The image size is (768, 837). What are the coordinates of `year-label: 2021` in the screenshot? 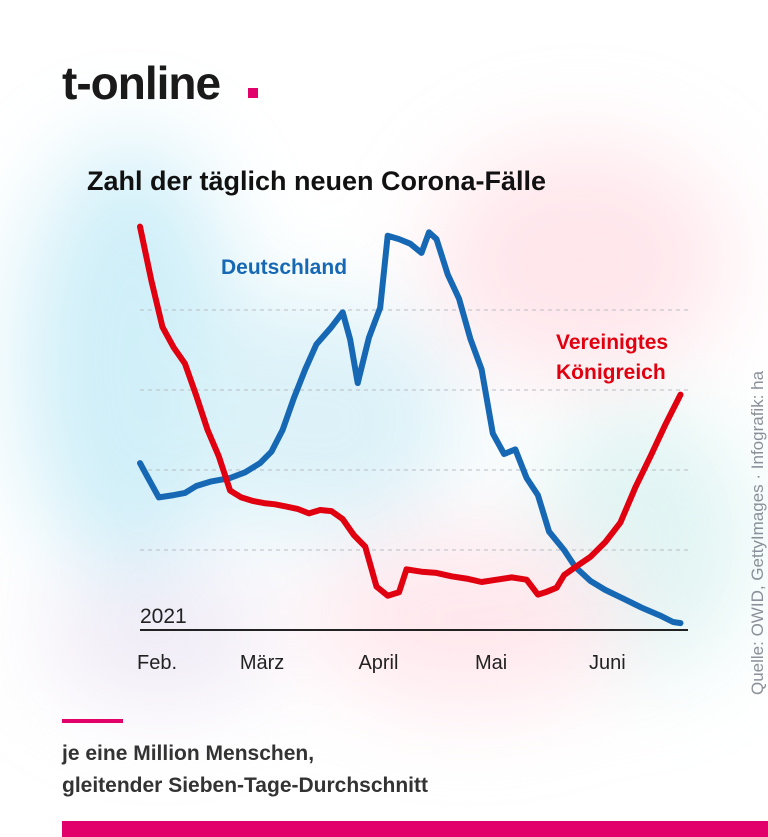 It's located at (163, 616).